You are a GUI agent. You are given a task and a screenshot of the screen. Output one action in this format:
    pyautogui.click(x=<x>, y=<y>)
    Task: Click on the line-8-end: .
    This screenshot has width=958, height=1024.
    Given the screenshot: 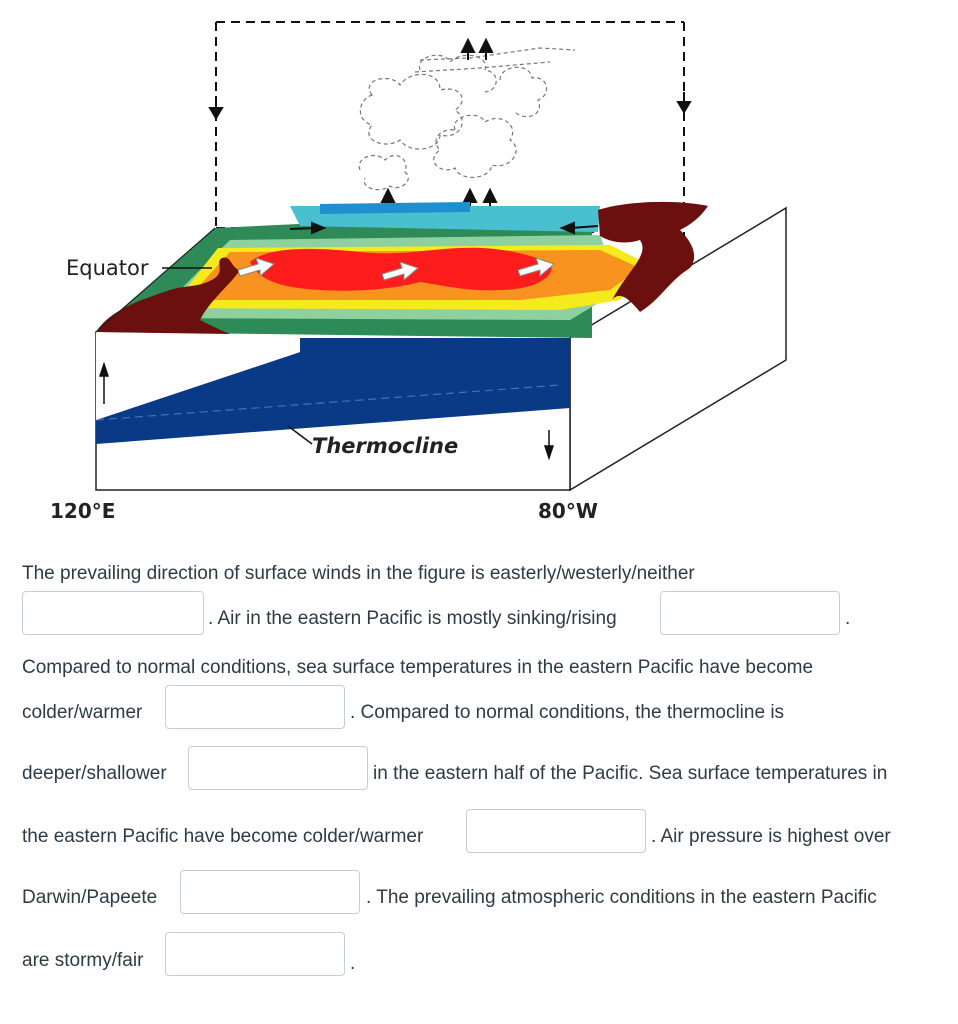 What is the action you would take?
    pyautogui.click(x=353, y=963)
    